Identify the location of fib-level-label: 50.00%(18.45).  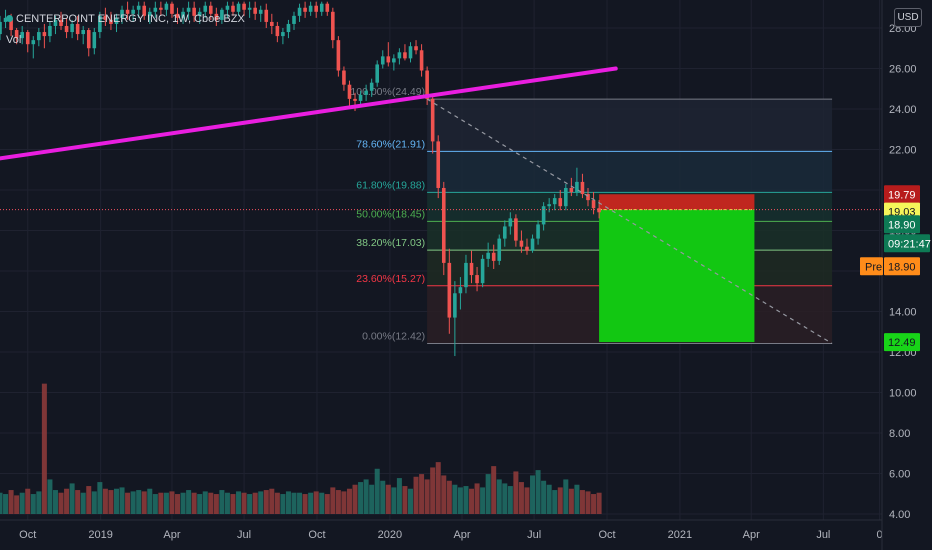
(390, 214).